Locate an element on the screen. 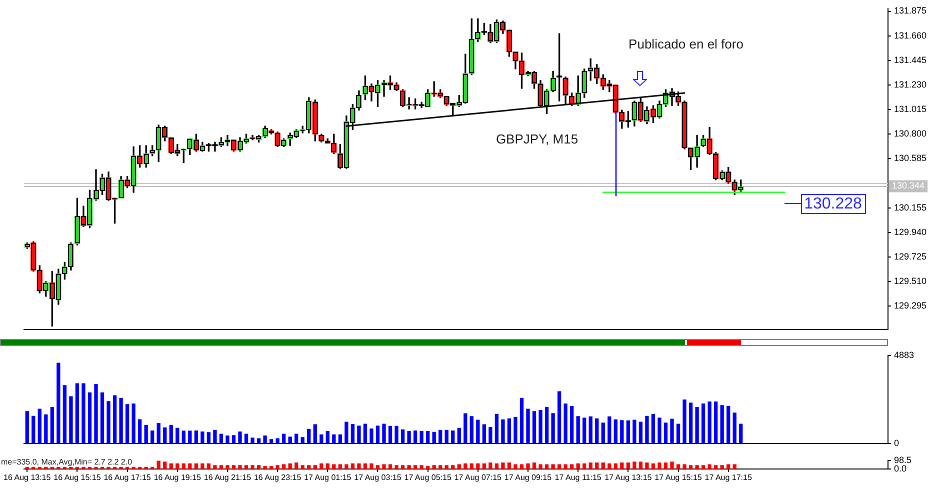 The width and height of the screenshot is (940, 489). x-tick-label: 17 Aug 01:15 is located at coordinates (328, 477).